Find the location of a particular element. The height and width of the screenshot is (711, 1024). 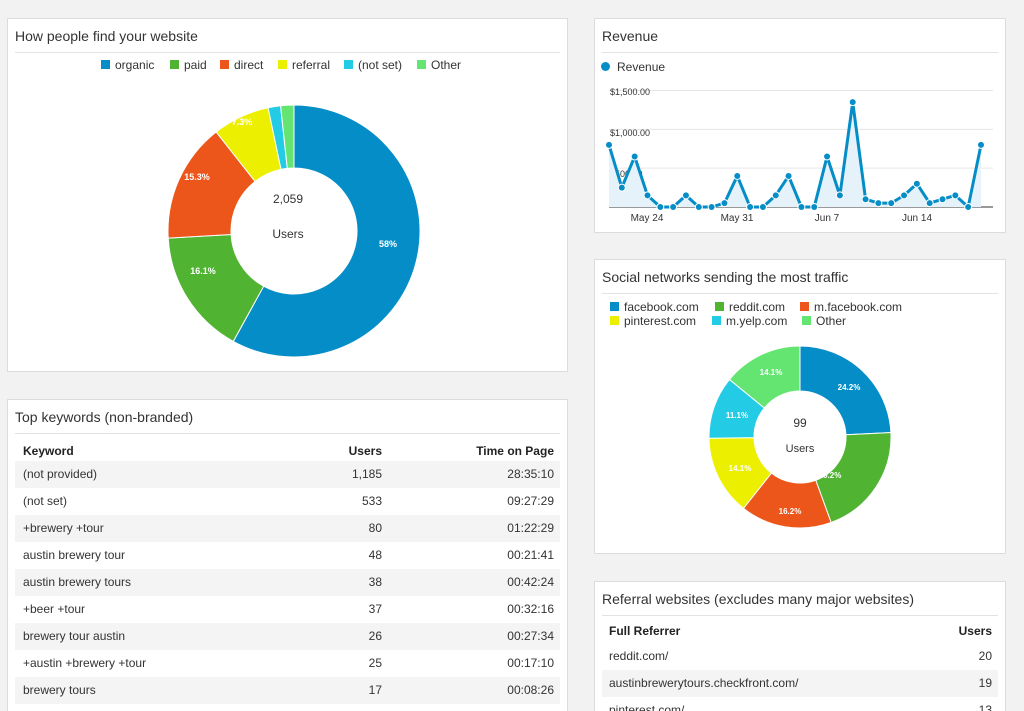

users-cell: 17 is located at coordinates (375, 690).